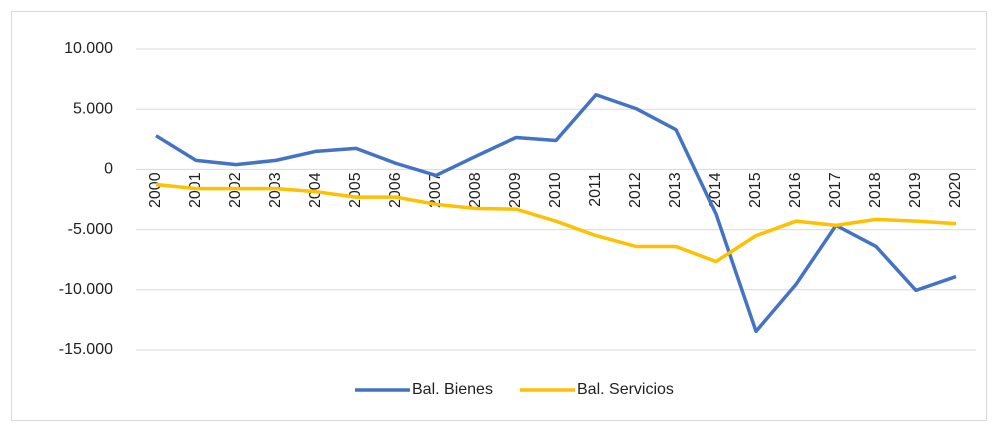  Describe the element at coordinates (475, 190) in the screenshot. I see `x-tick-label: 2008` at that location.